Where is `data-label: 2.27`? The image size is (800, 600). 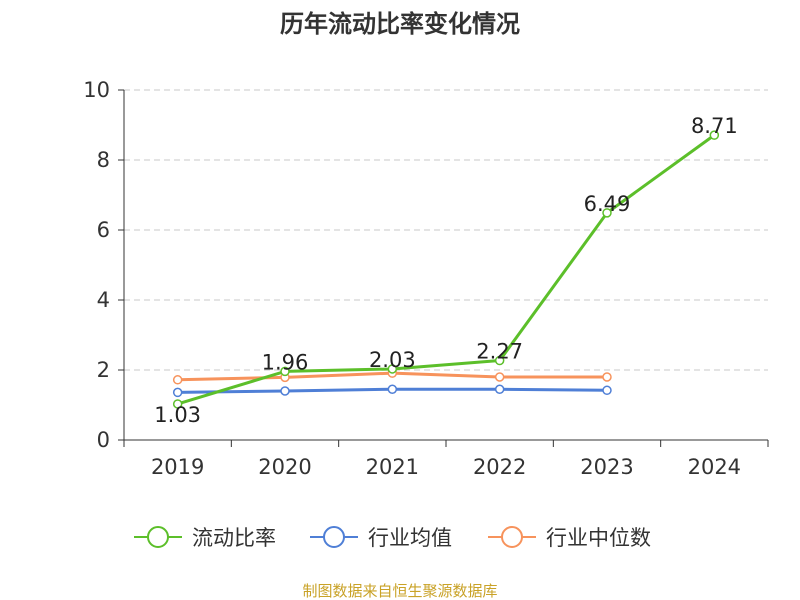
data-label: 2.27 is located at coordinates (499, 352).